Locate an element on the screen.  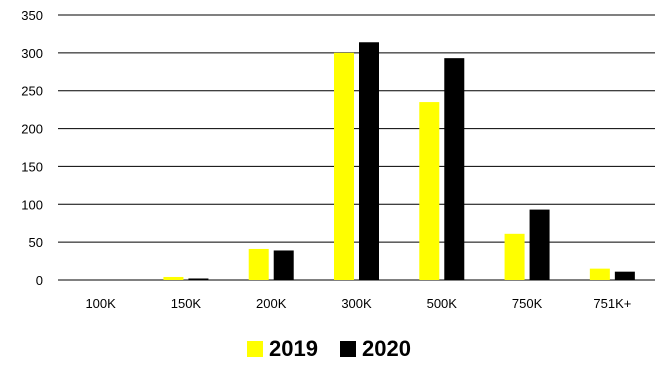
y-tick-label: 50 is located at coordinates (36, 242).